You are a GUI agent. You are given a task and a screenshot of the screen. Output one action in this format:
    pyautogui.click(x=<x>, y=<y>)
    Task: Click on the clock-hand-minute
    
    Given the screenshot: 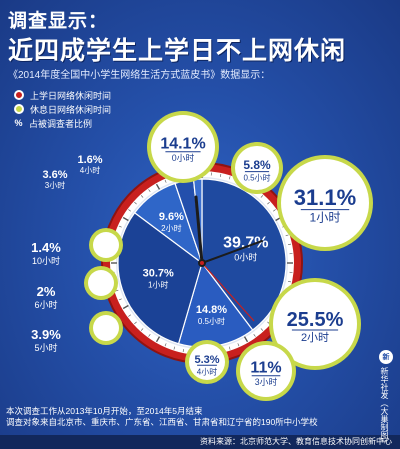 What is the action you would take?
    pyautogui.click(x=232, y=252)
    